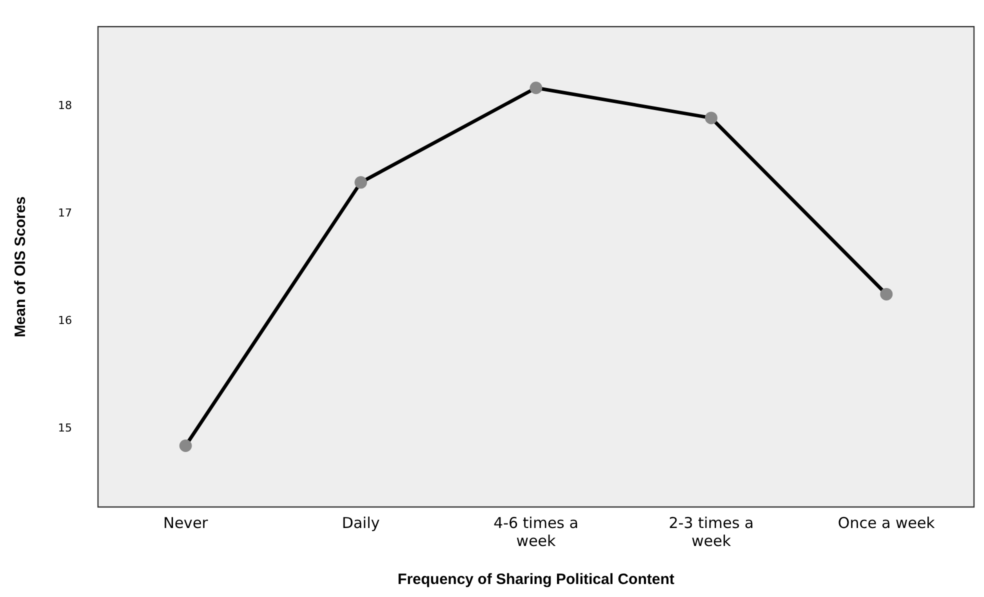  I want to click on y-tick-label: 15, so click(65, 427).